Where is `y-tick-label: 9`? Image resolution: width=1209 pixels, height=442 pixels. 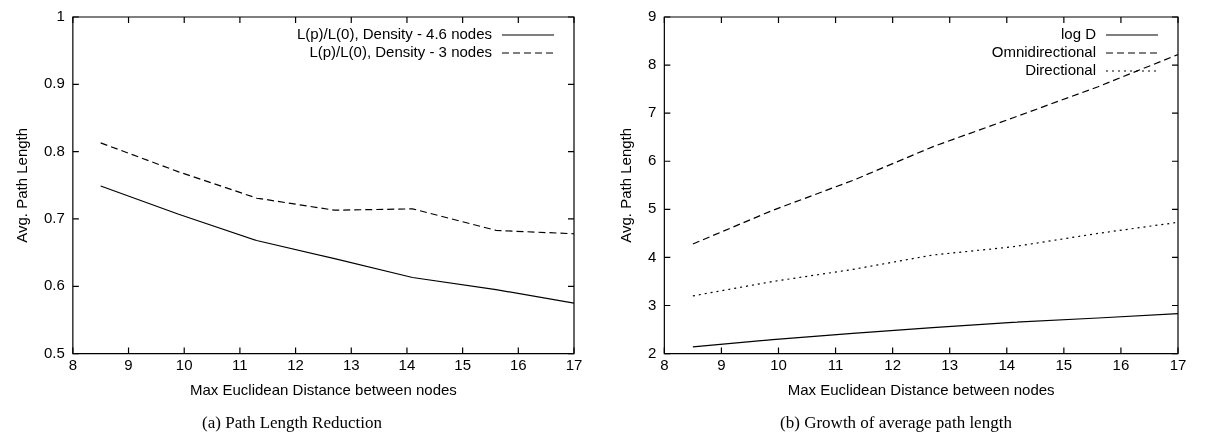
y-tick-label: 9 is located at coordinates (652, 16).